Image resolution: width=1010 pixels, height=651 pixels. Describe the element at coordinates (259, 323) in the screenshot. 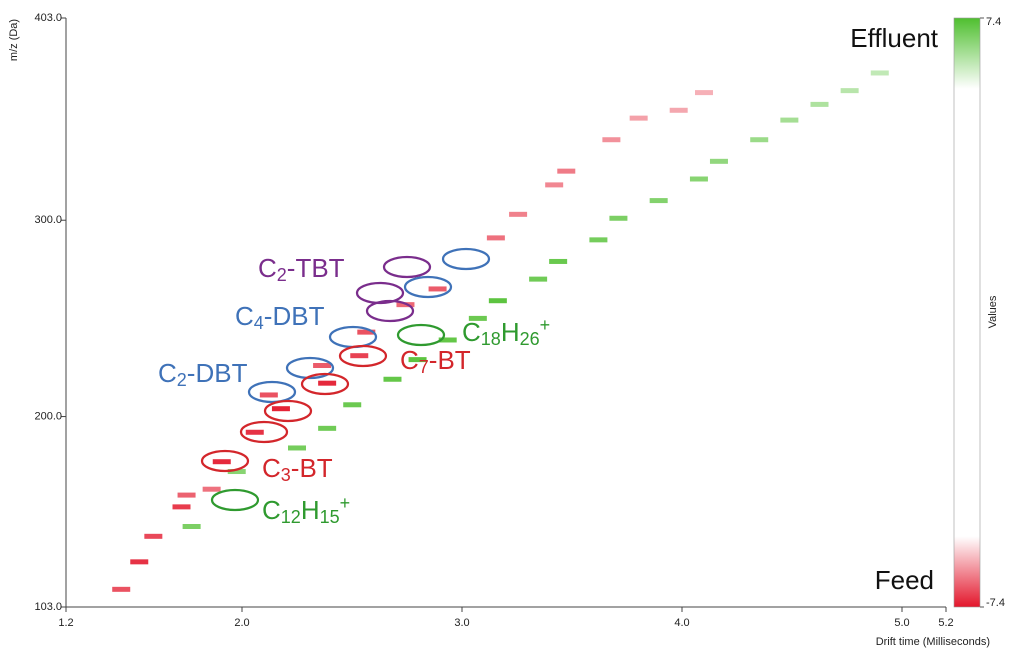

I see `annotation-part: 4` at that location.